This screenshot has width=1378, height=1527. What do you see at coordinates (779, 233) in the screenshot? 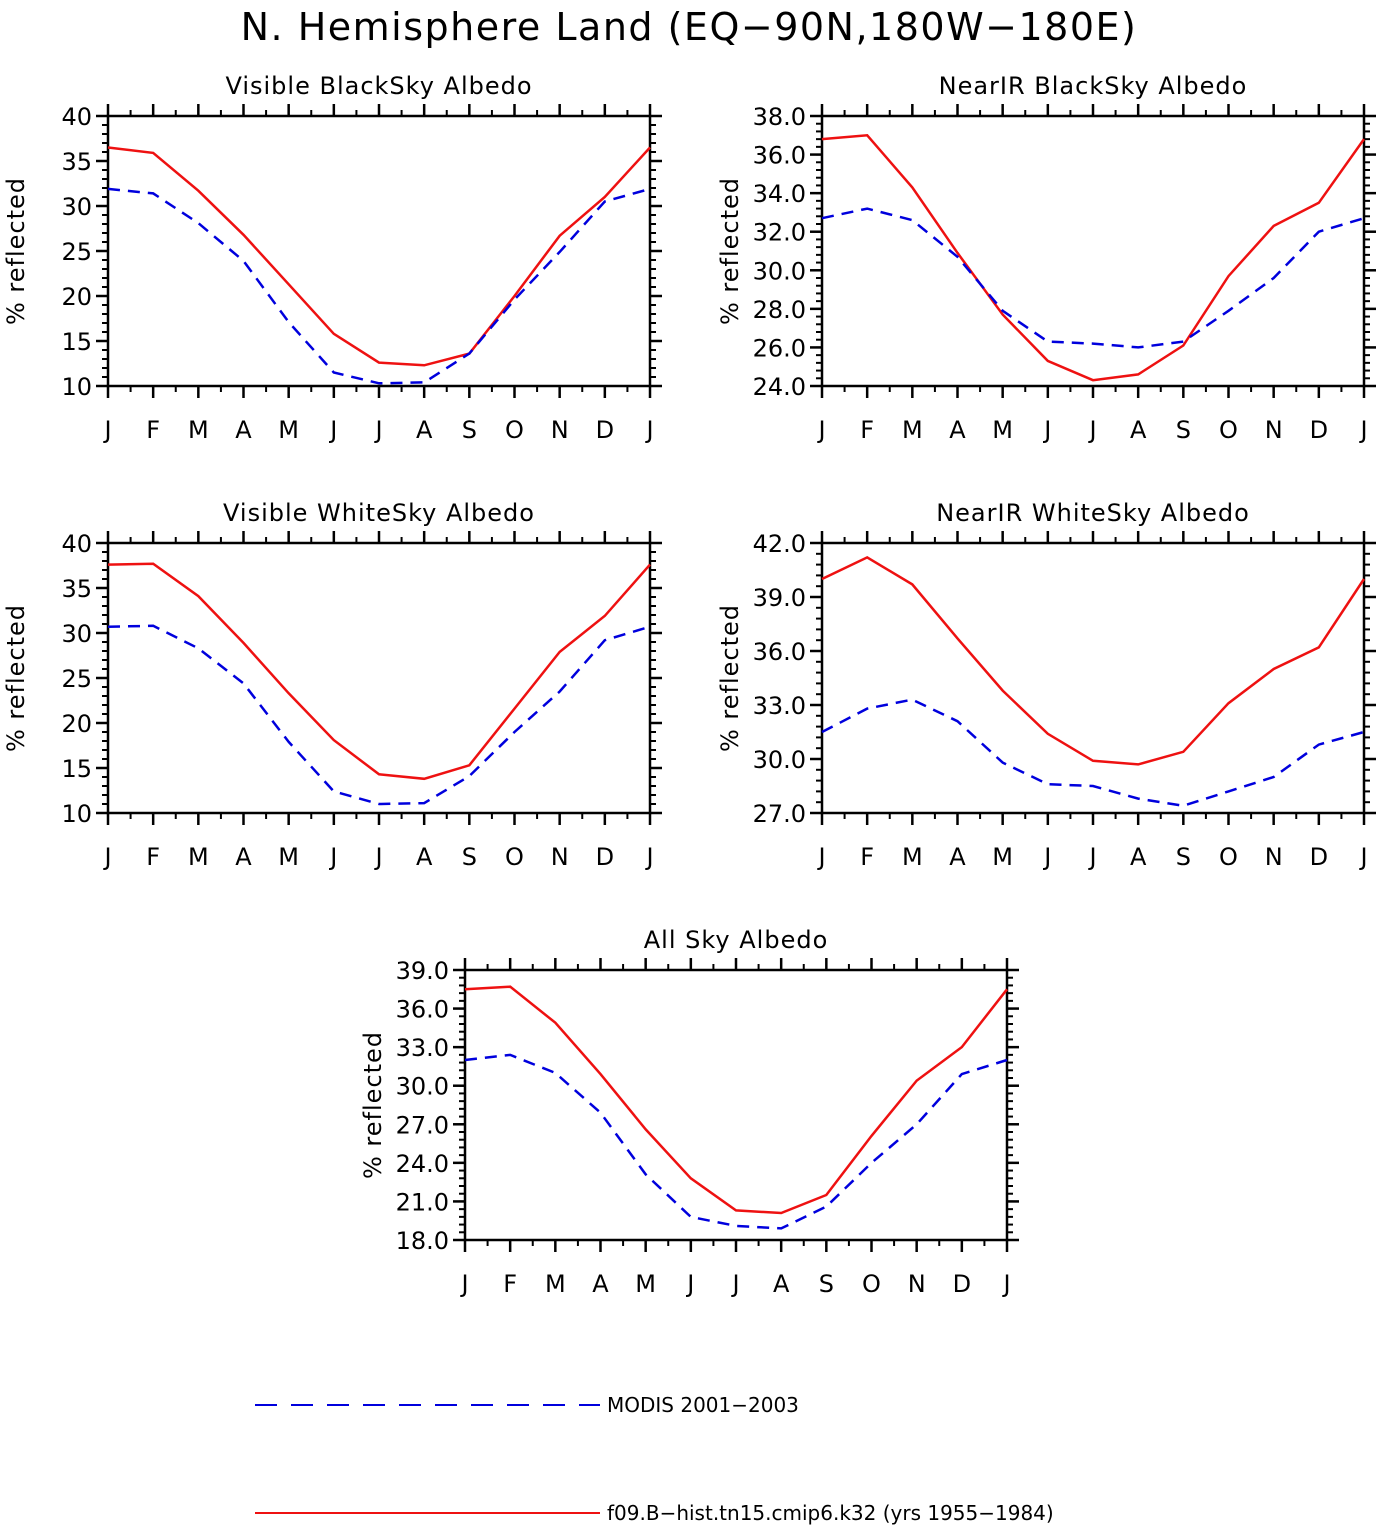
I see `y-tick-label: 32.0` at bounding box center [779, 233].